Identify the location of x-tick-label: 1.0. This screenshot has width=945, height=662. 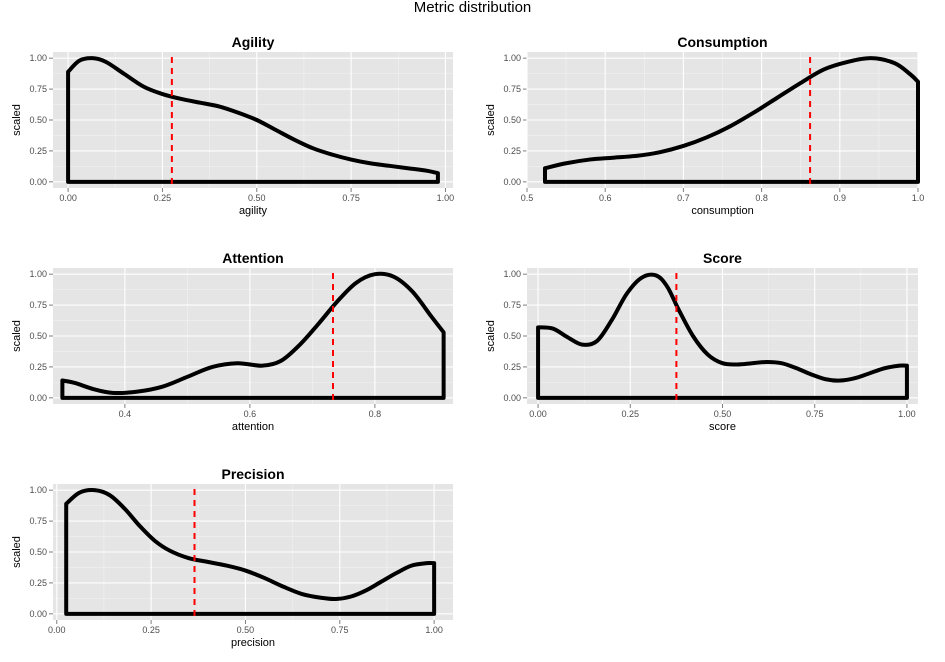
(918, 198).